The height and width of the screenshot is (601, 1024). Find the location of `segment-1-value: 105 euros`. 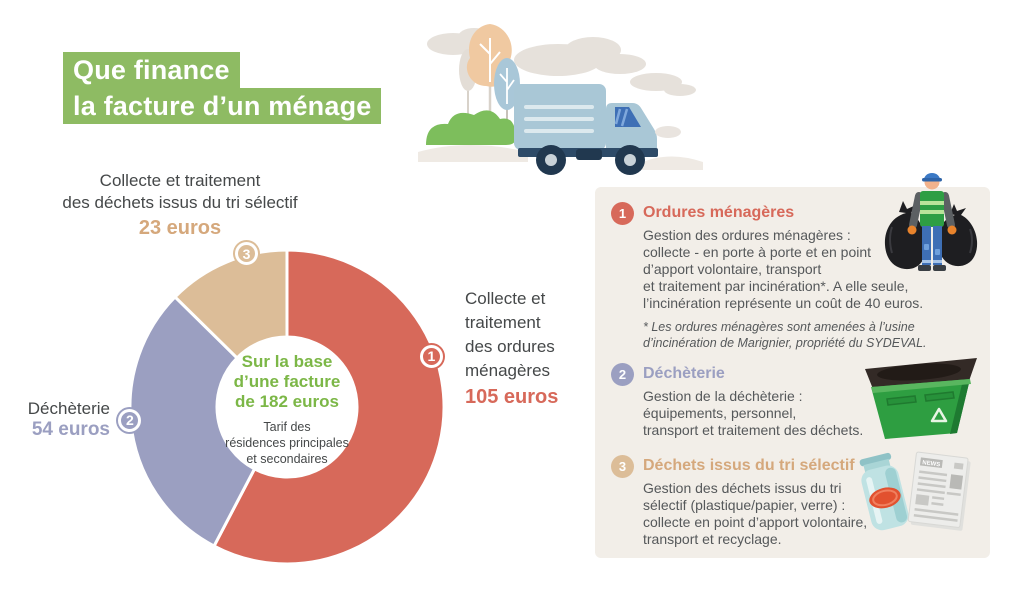

segment-1-value: 105 euros is located at coordinates (512, 397).